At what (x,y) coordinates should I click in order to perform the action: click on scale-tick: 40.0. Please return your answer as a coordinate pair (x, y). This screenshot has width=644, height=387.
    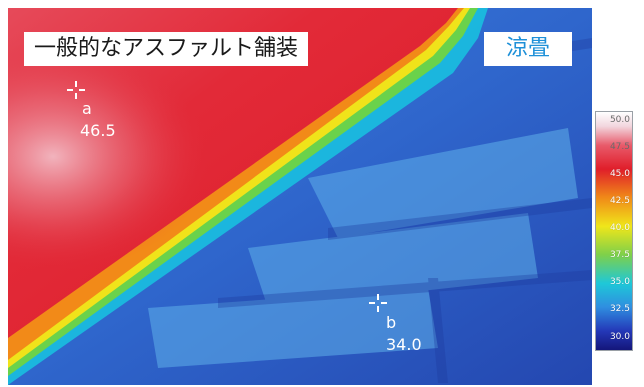
    Looking at the image, I should click on (619, 228).